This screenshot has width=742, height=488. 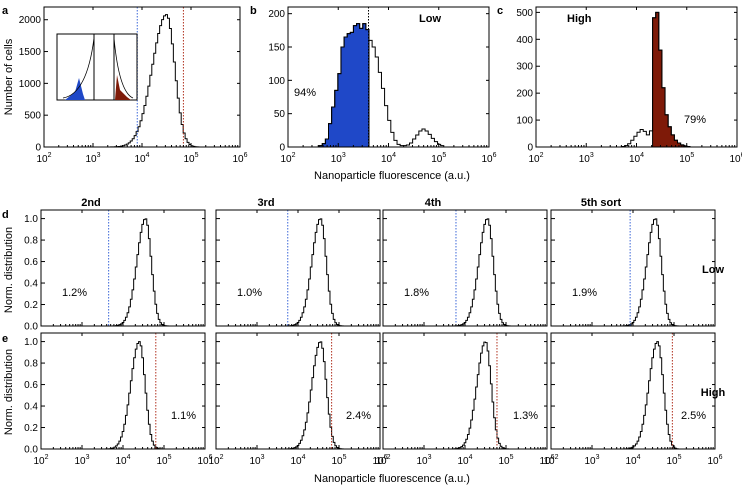 I want to click on panel-a-label: a, so click(x=5, y=11).